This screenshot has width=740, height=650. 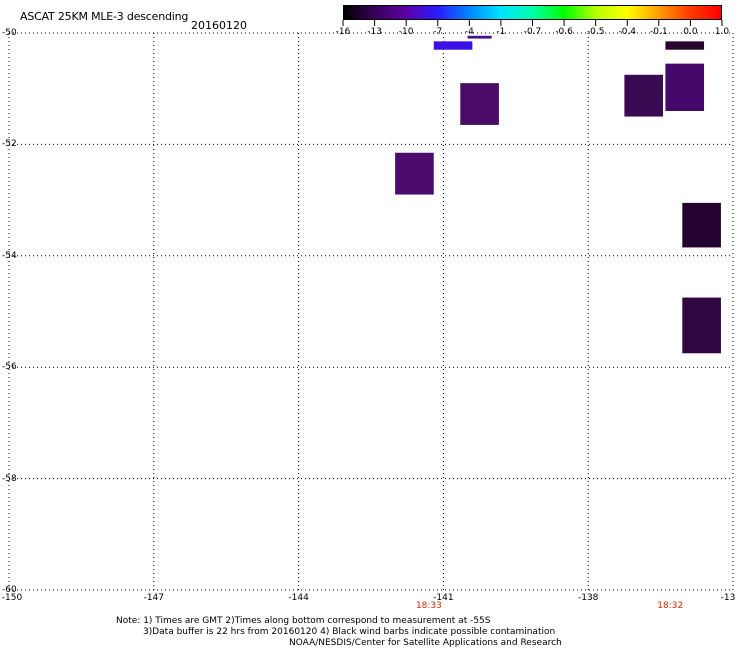 I want to click on colorbar-label: -10, so click(x=406, y=32).